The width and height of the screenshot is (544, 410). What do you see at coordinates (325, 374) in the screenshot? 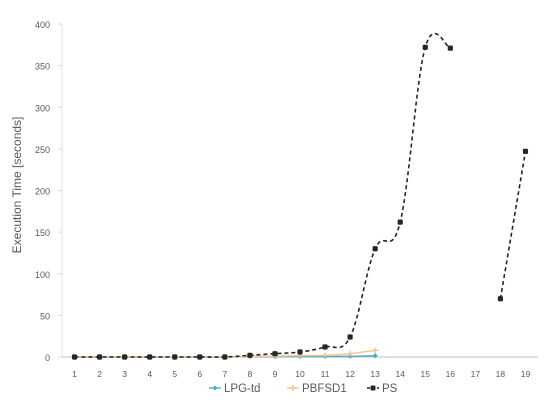
I see `x-tick-label: 11` at bounding box center [325, 374].